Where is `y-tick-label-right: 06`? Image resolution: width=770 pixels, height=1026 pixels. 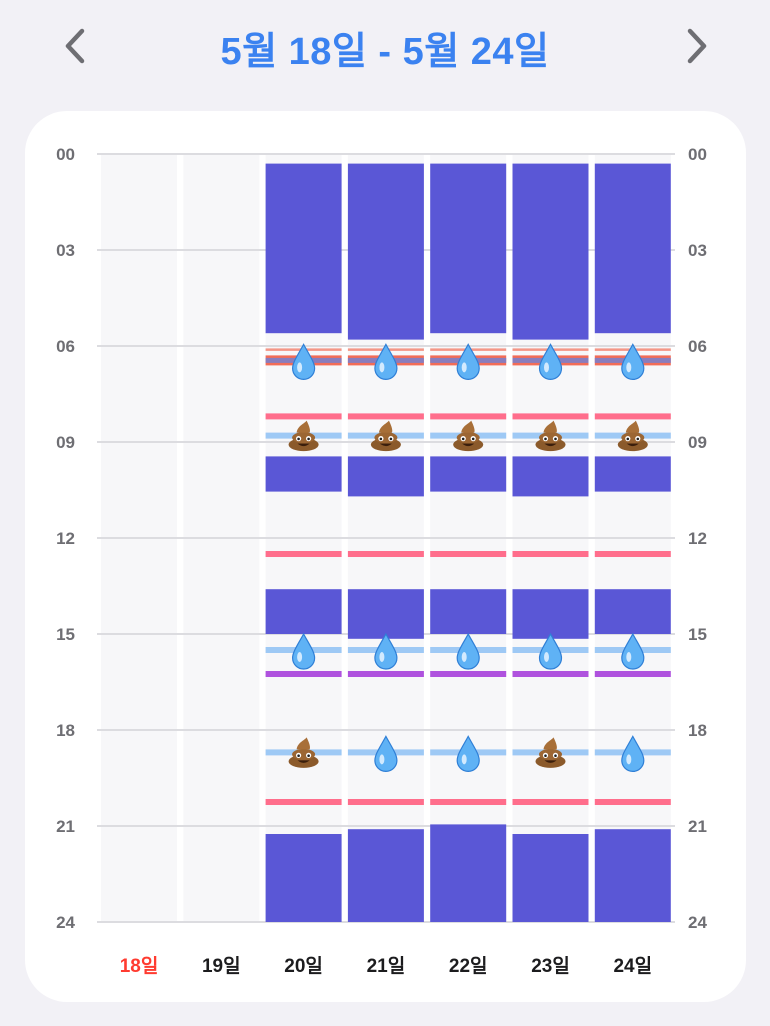 y-tick-label-right: 06 is located at coordinates (697, 346).